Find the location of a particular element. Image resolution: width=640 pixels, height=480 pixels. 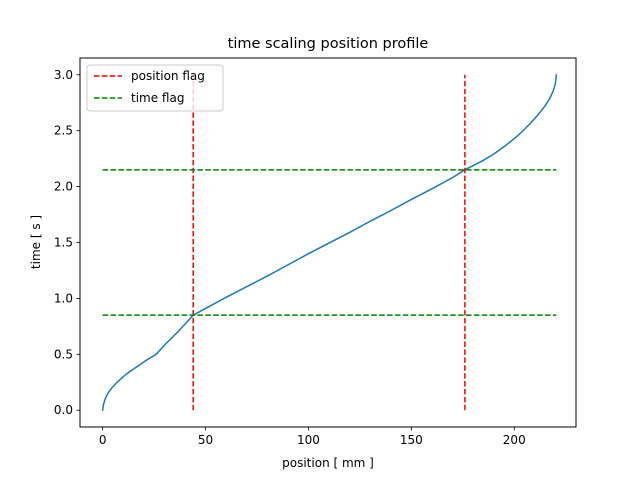

chart-title: time scaling position profile is located at coordinates (328, 44).